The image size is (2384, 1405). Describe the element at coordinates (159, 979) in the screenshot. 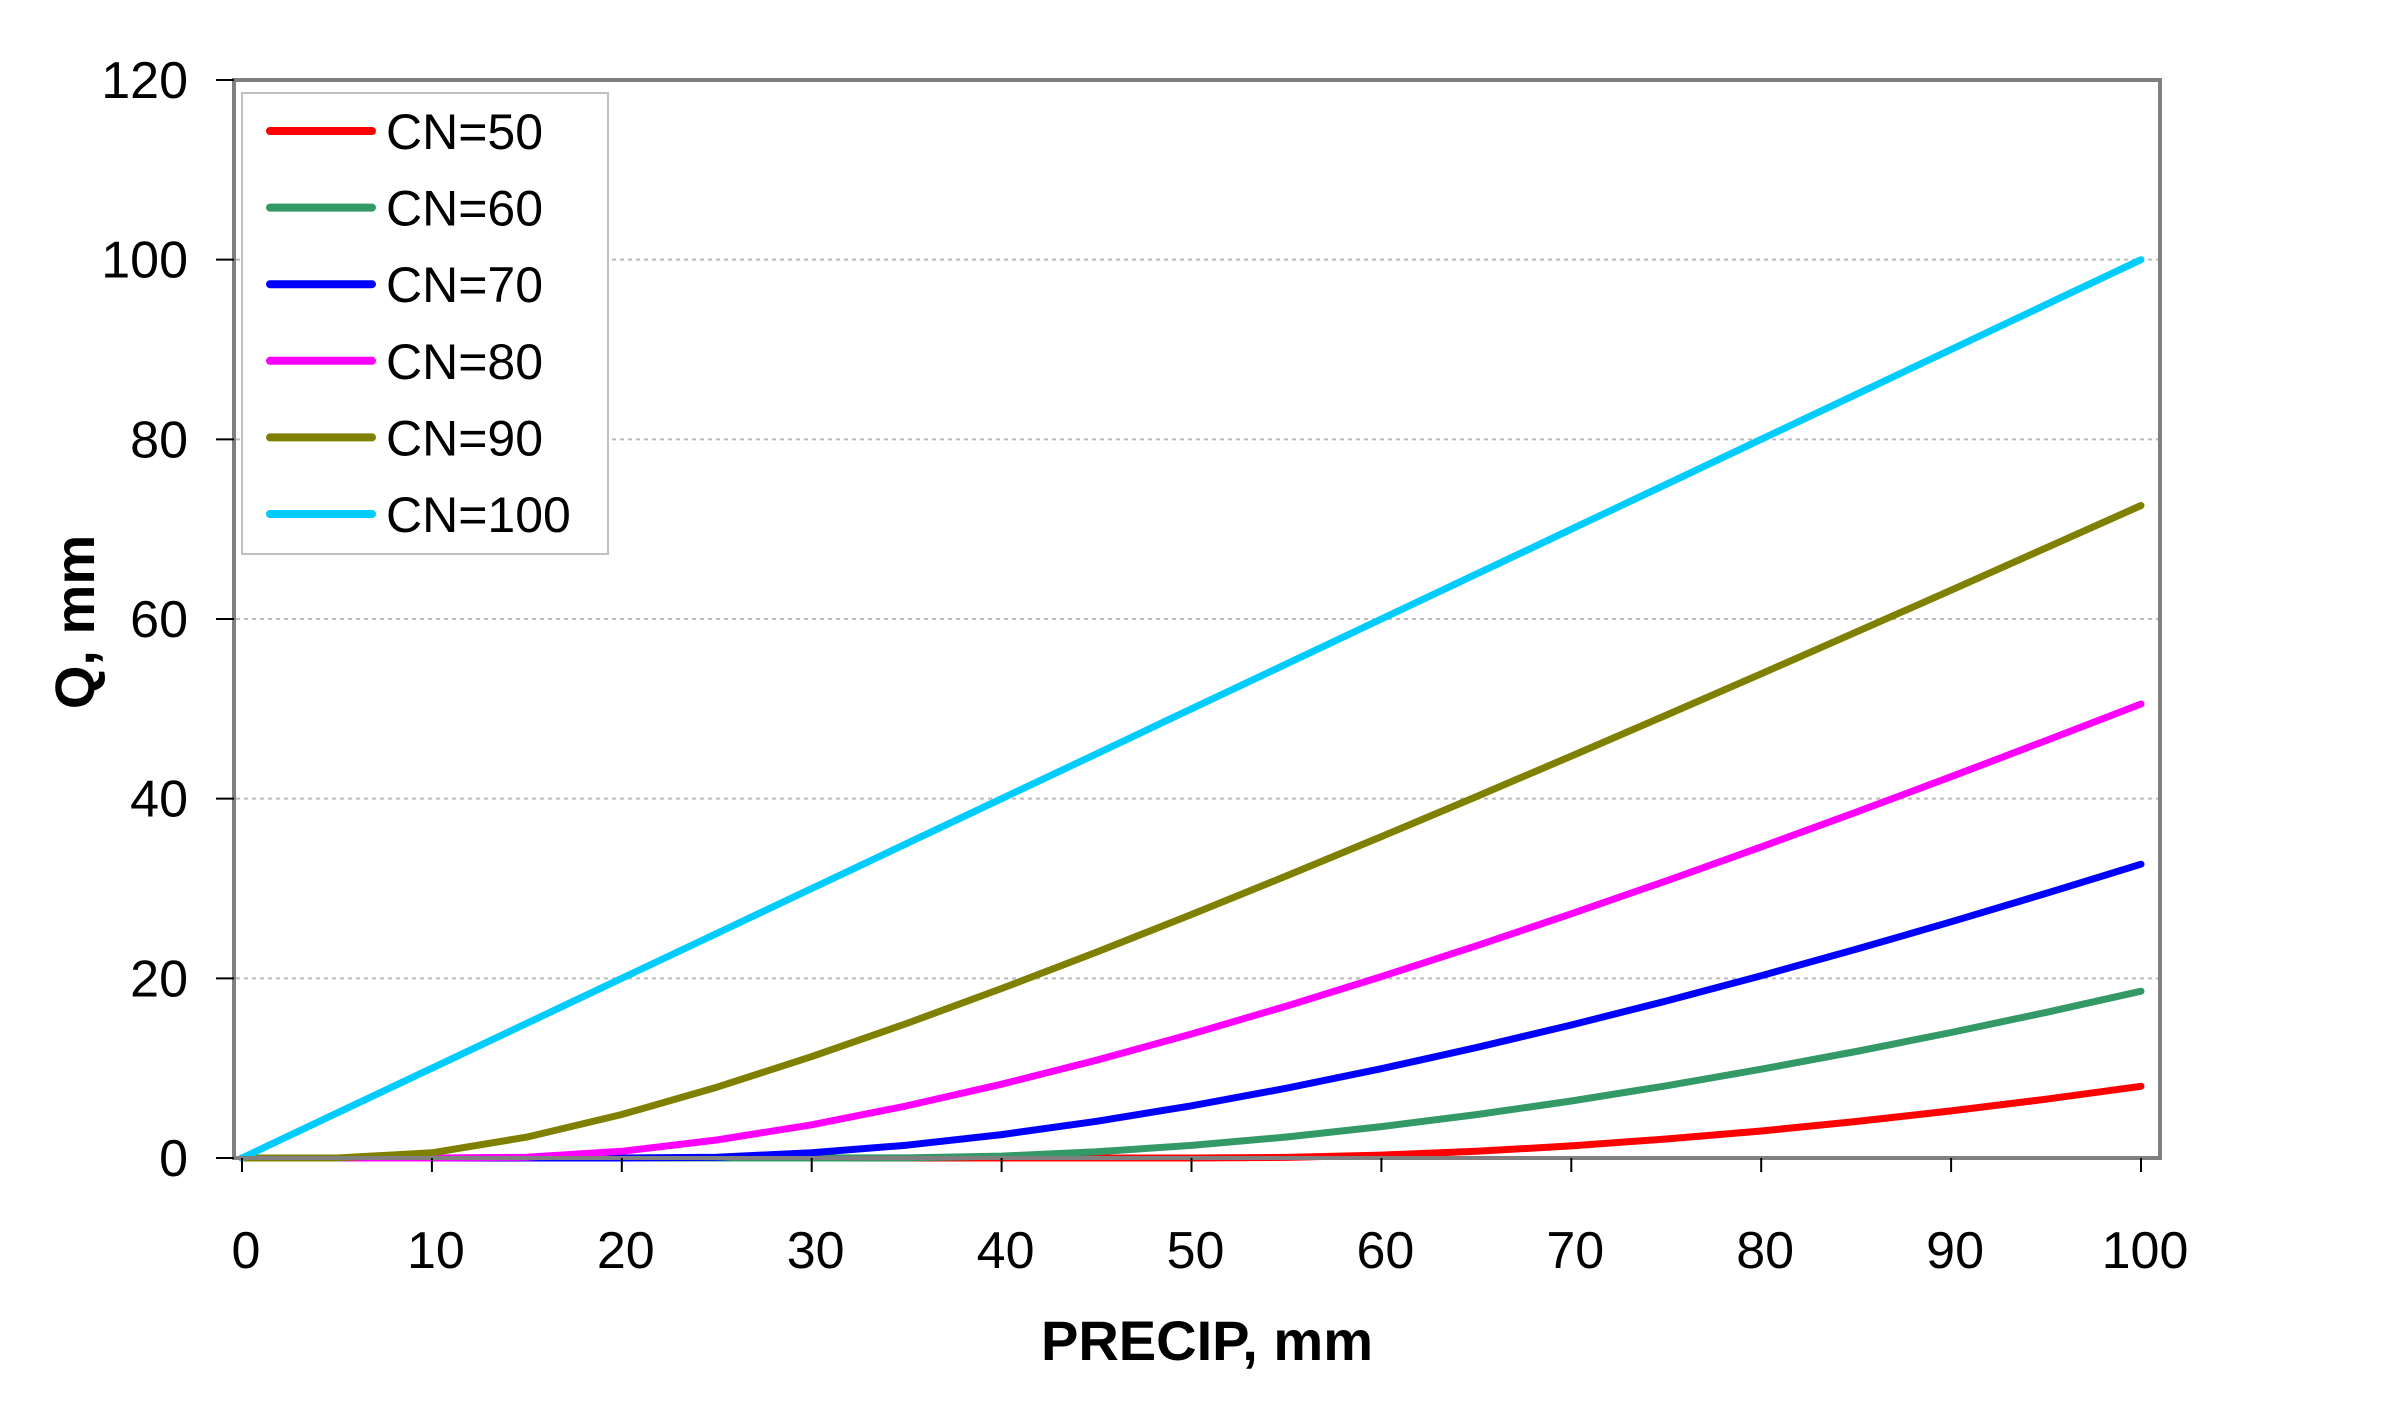

I see `y-tick-label: 20` at that location.